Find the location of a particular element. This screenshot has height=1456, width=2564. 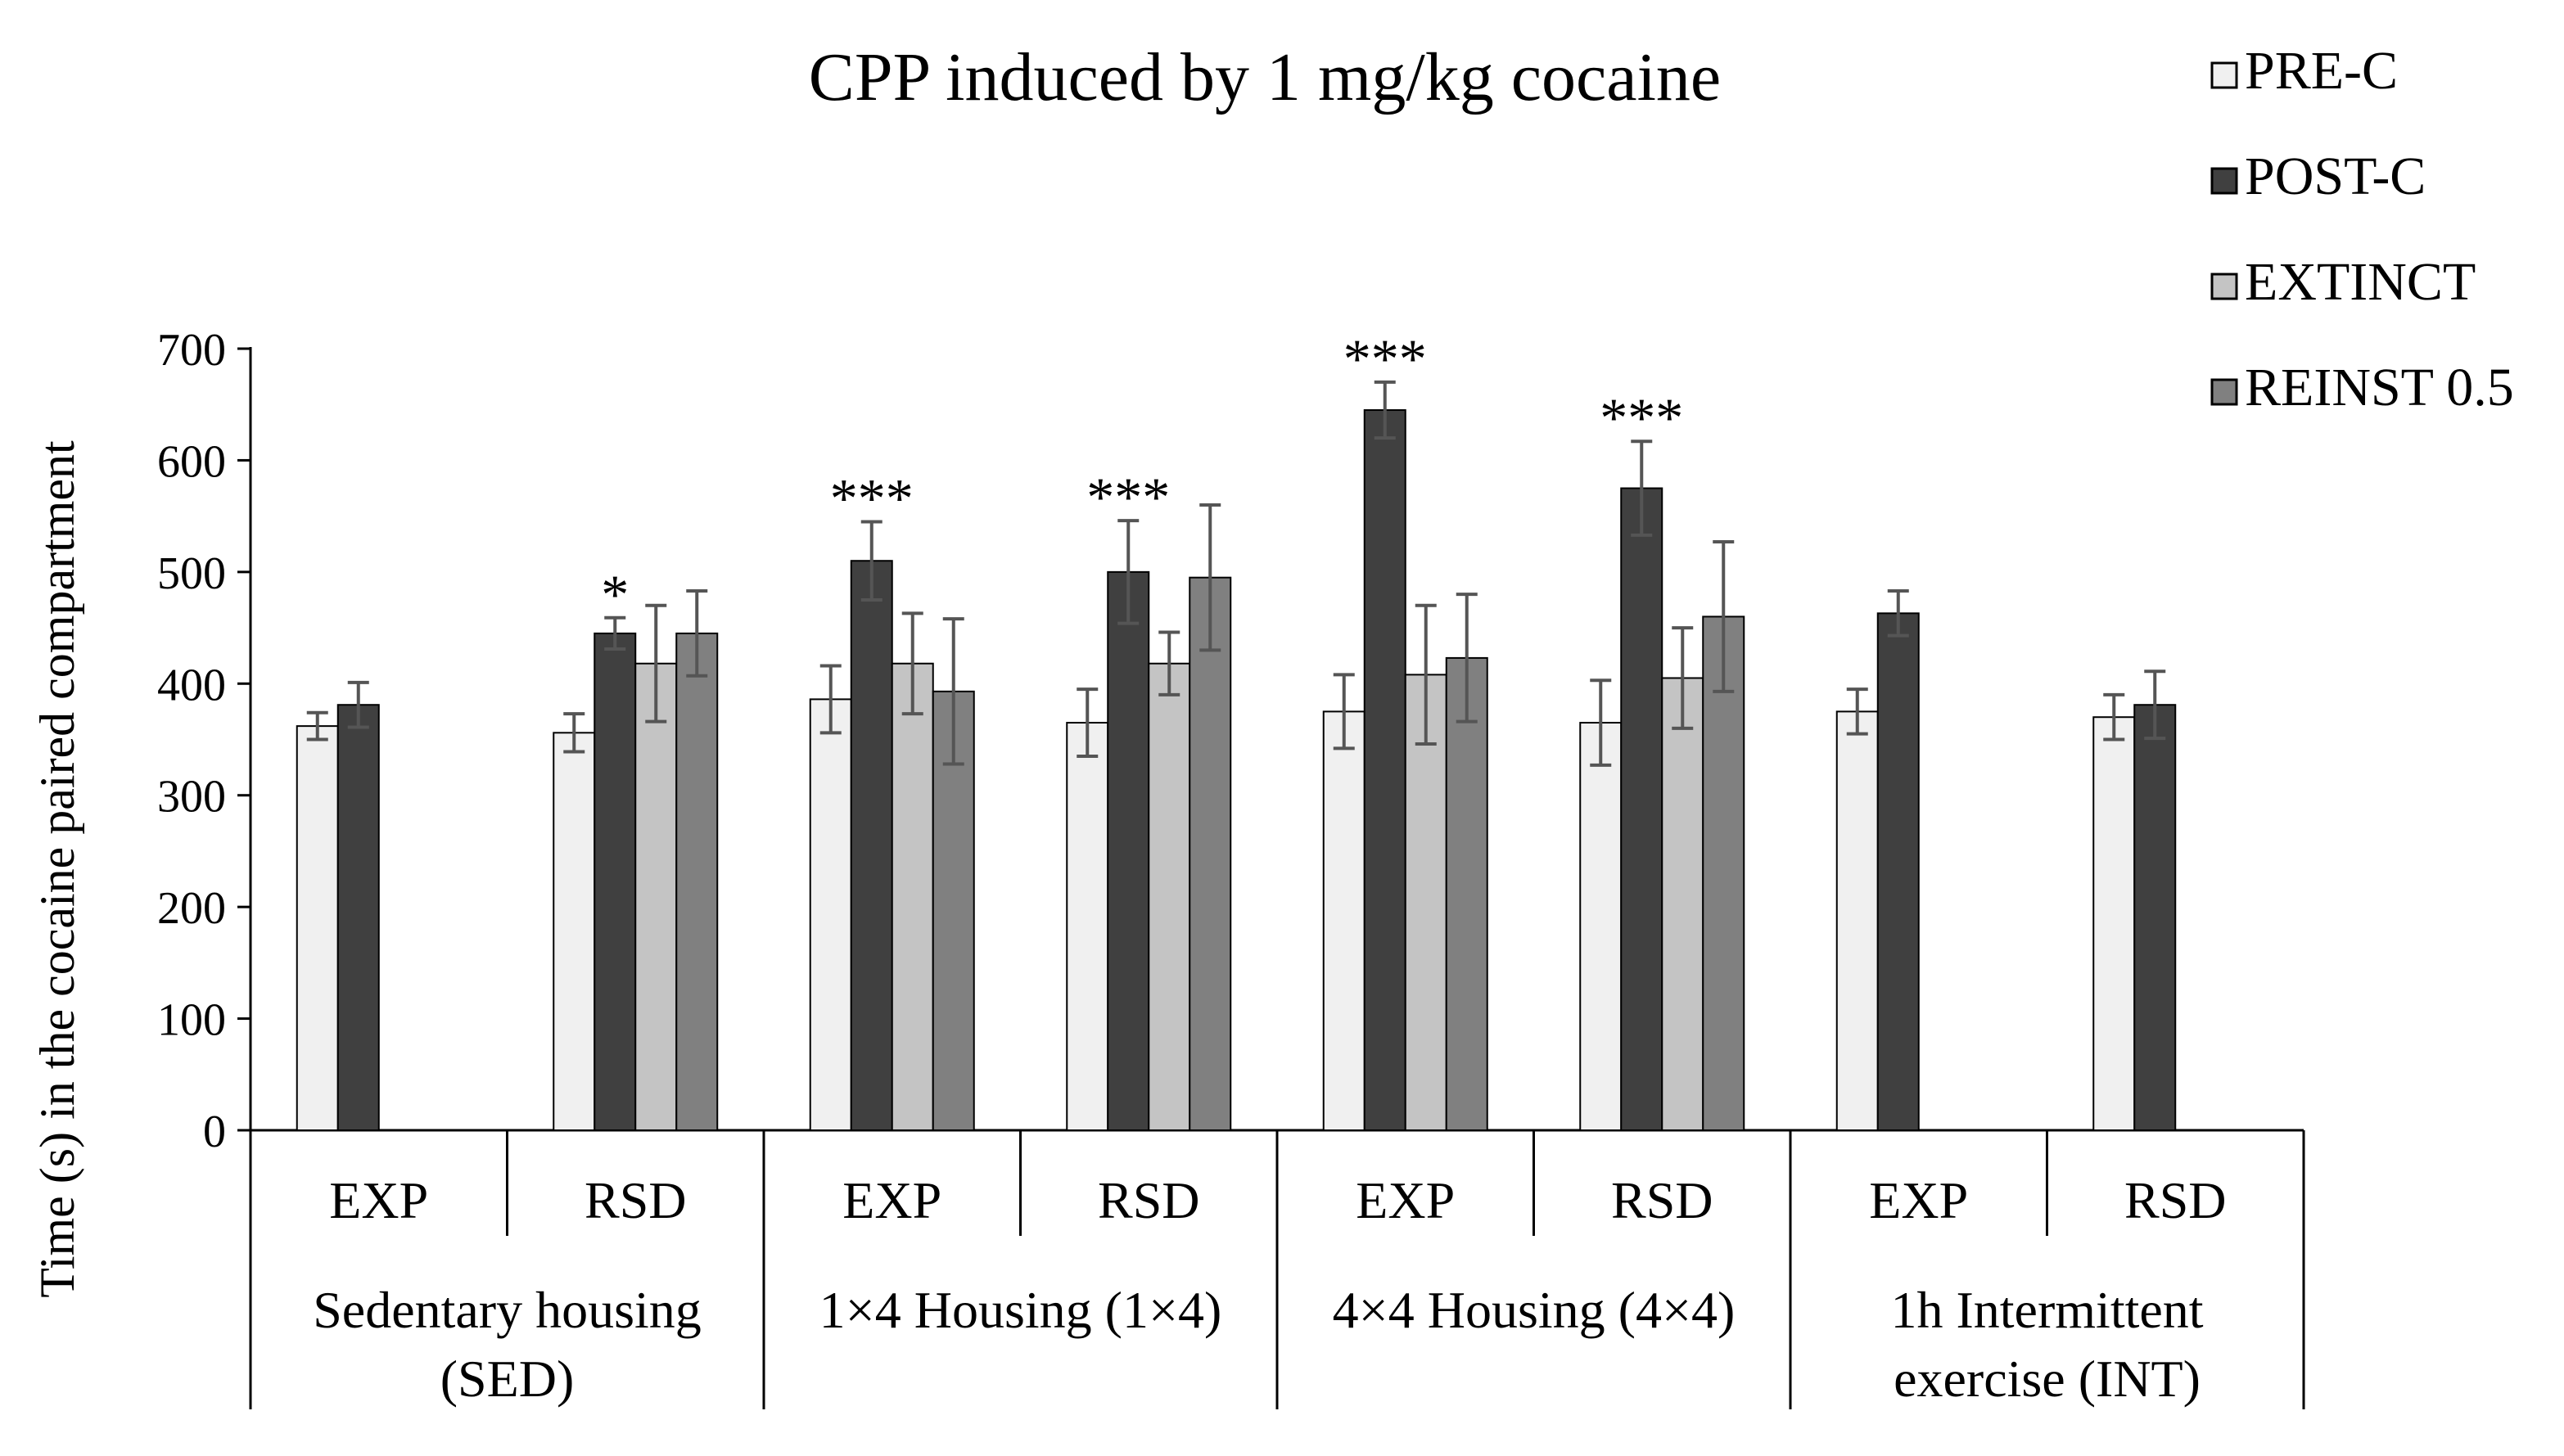

significance-marker: * is located at coordinates (615, 594).